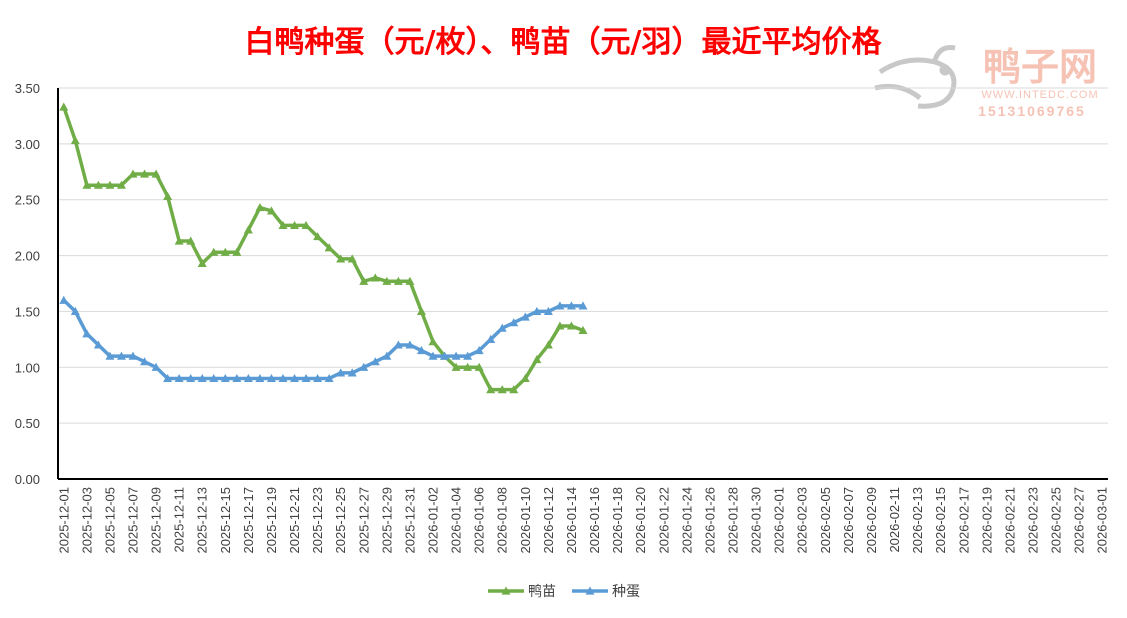 The width and height of the screenshot is (1127, 618). What do you see at coordinates (27, 284) in the screenshot?
I see `y-axis-ticks: 0.00 0.50 1.00 1.50 2.00 2.50 3.00 3.50` at bounding box center [27, 284].